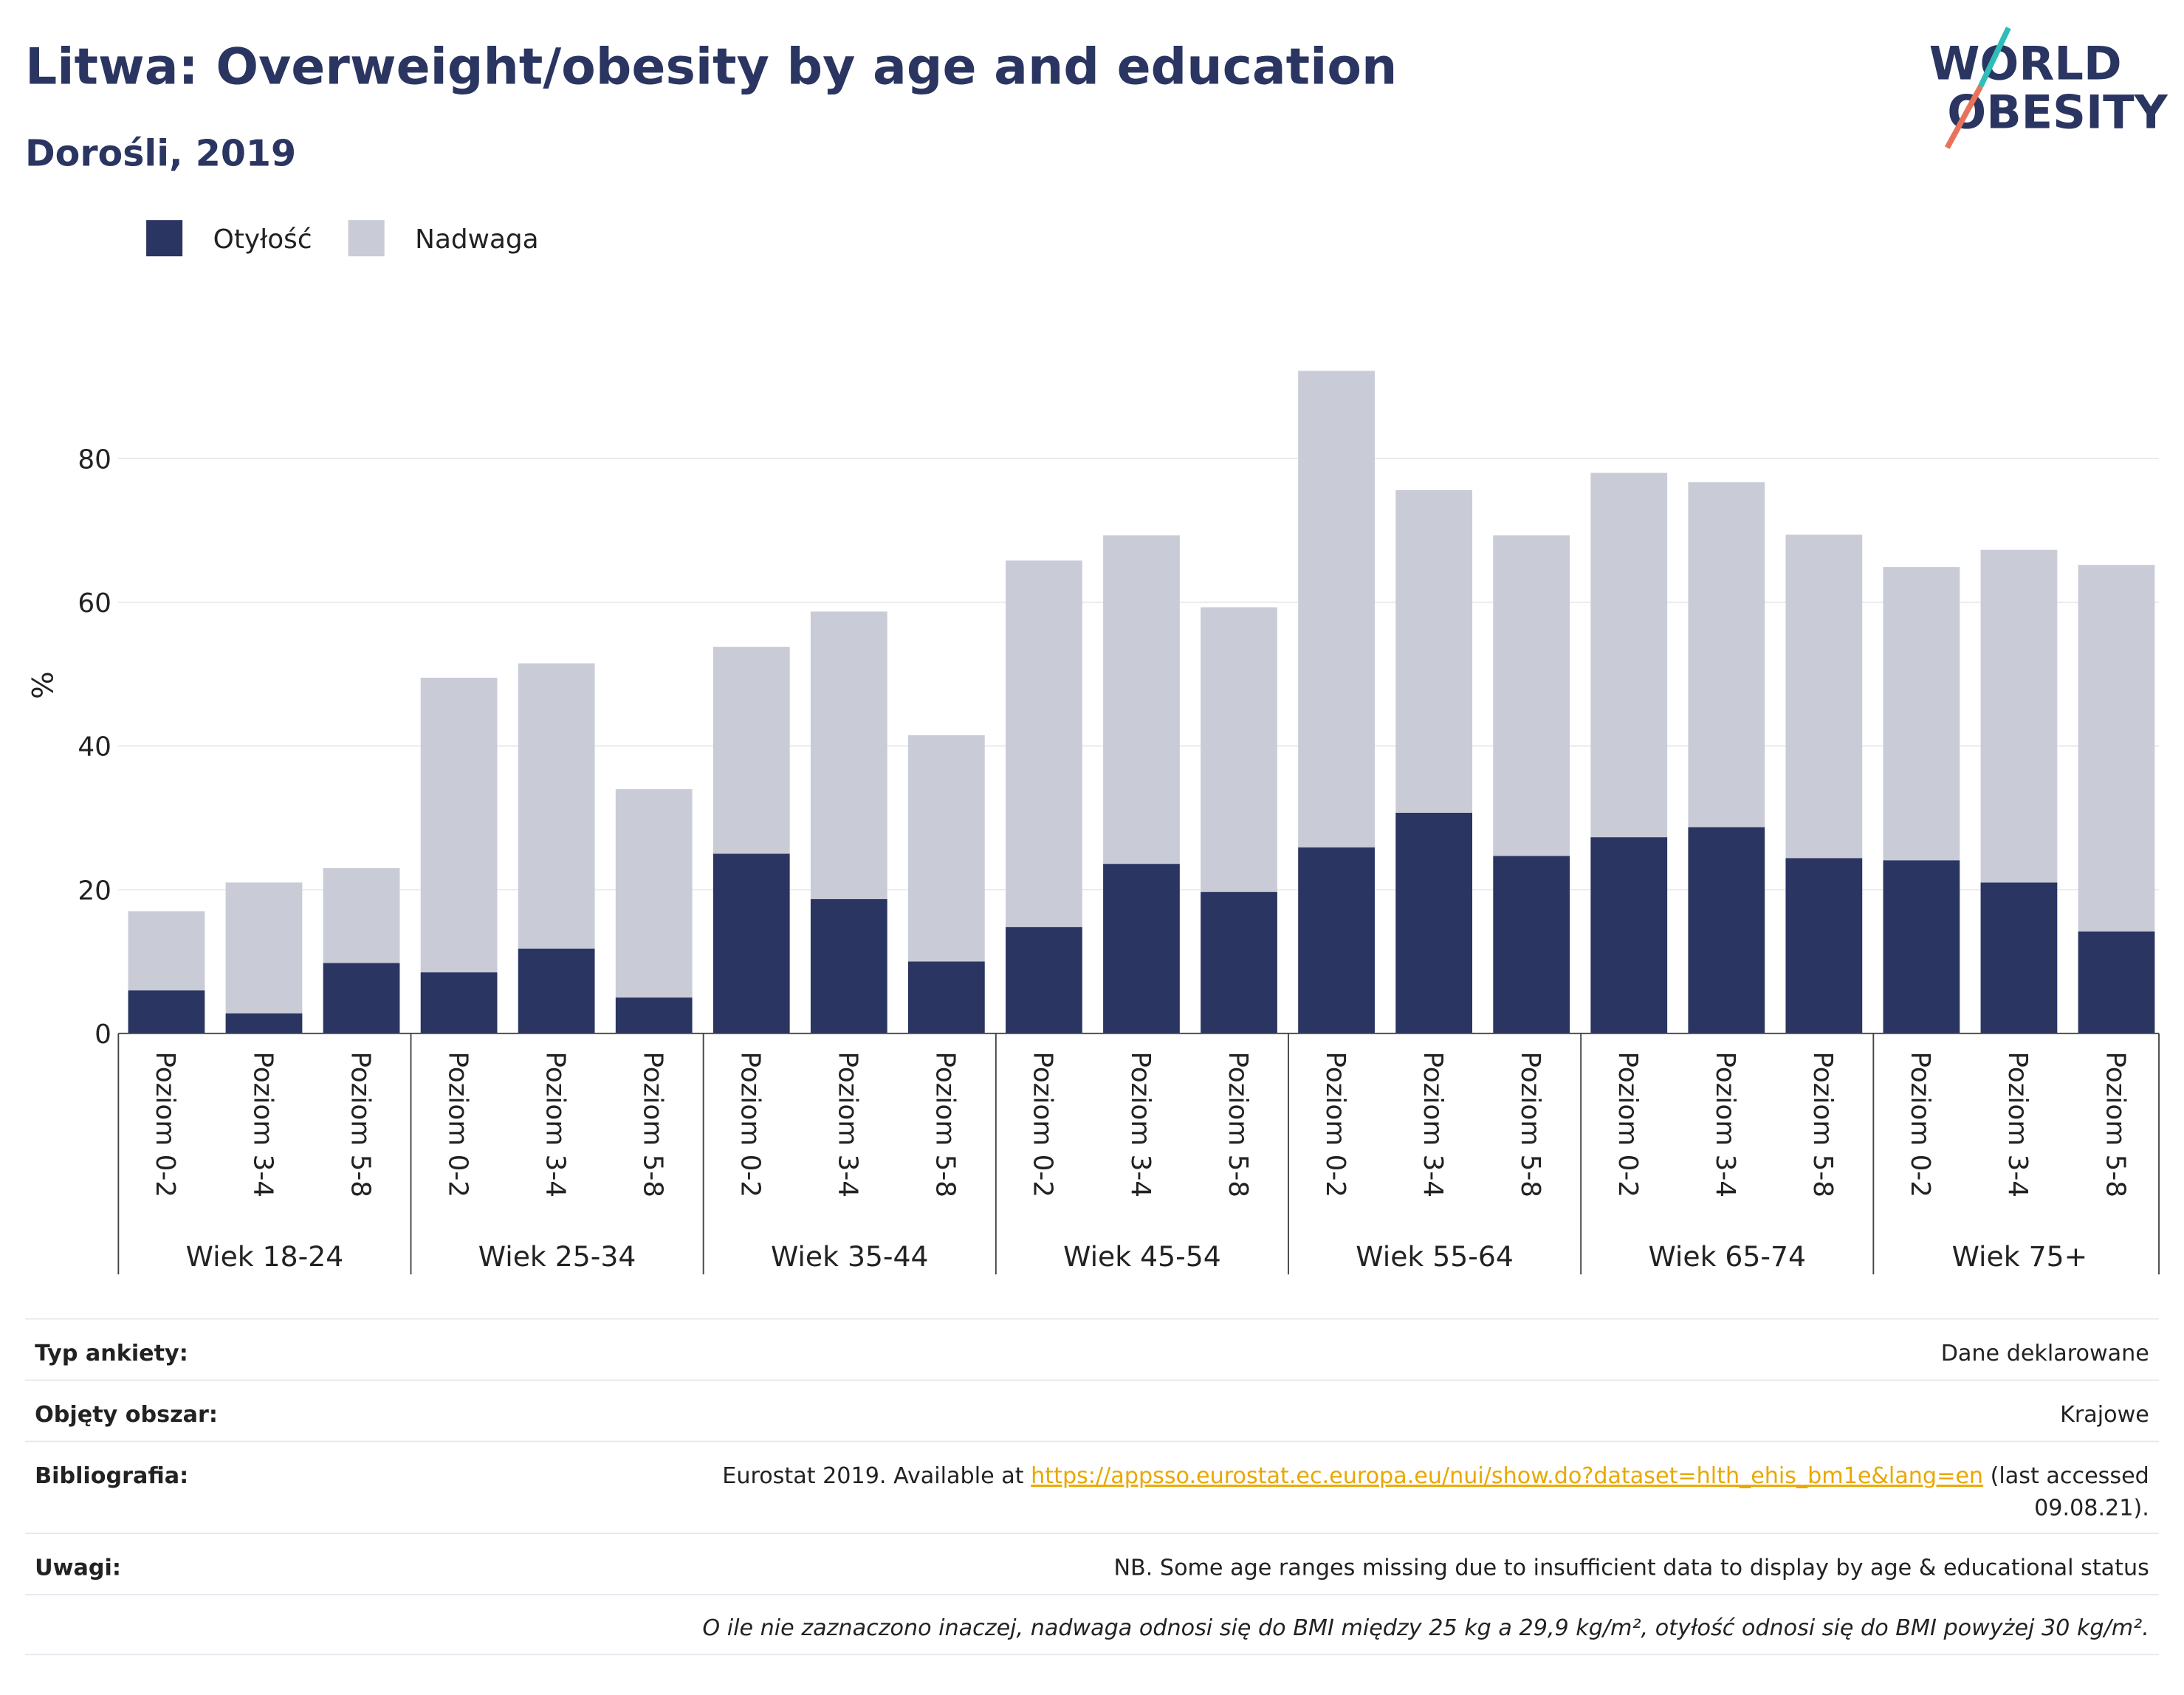  Describe the element at coordinates (343, 238) in the screenshot. I see `legend: Otyłość Nadwaga` at that location.